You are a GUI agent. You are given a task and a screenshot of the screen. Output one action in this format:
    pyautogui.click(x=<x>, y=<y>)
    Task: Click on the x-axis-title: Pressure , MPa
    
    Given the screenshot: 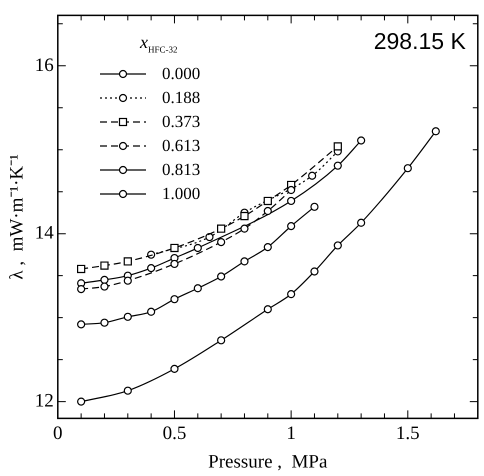 What is the action you would take?
    pyautogui.click(x=268, y=462)
    